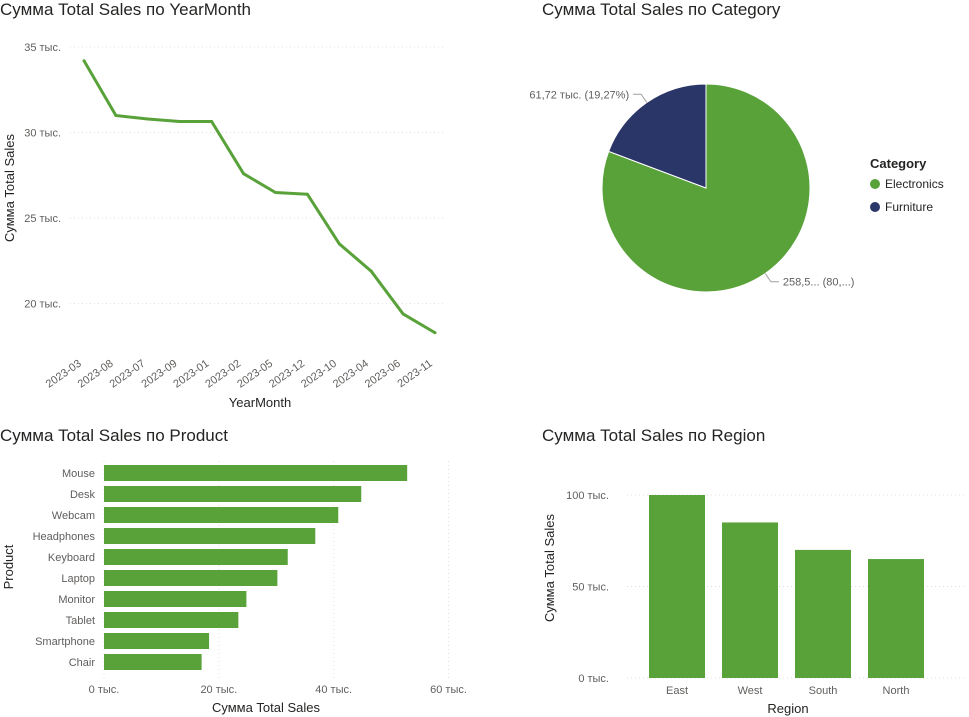  I want to click on region-chart-title: Сумма Total Sales по Region, so click(654, 435).